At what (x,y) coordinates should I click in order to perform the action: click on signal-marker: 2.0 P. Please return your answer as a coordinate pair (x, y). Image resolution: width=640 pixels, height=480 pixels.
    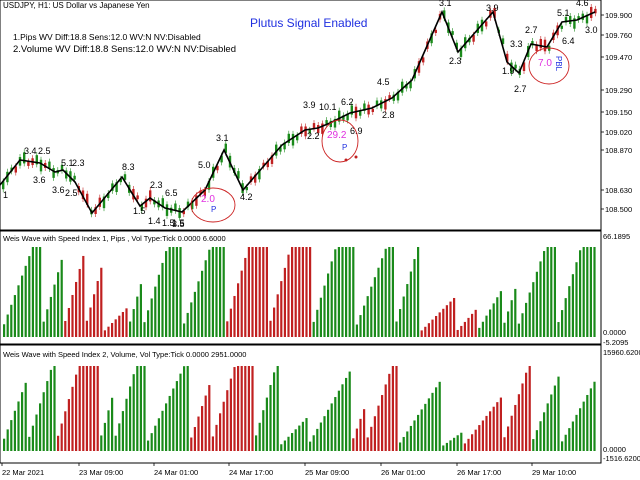
    Looking at the image, I should click on (213, 205).